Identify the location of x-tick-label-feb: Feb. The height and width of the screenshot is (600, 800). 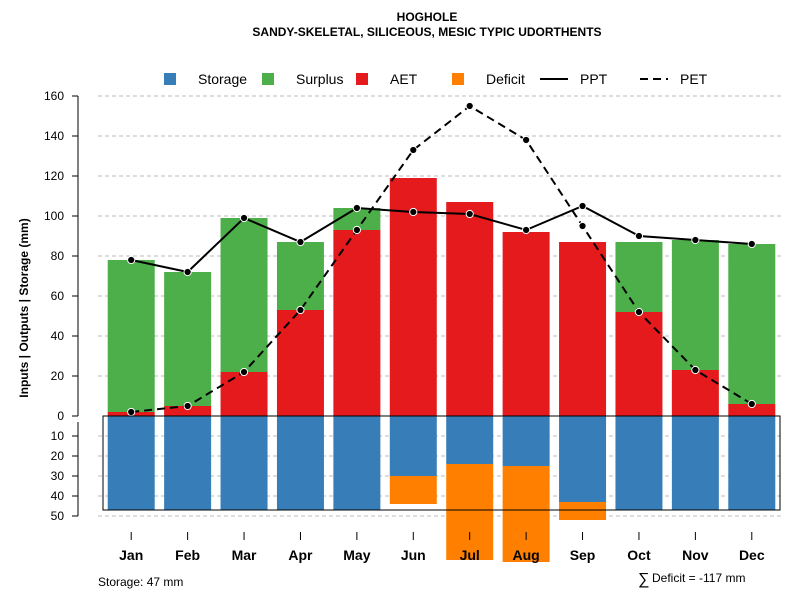
(187, 555).